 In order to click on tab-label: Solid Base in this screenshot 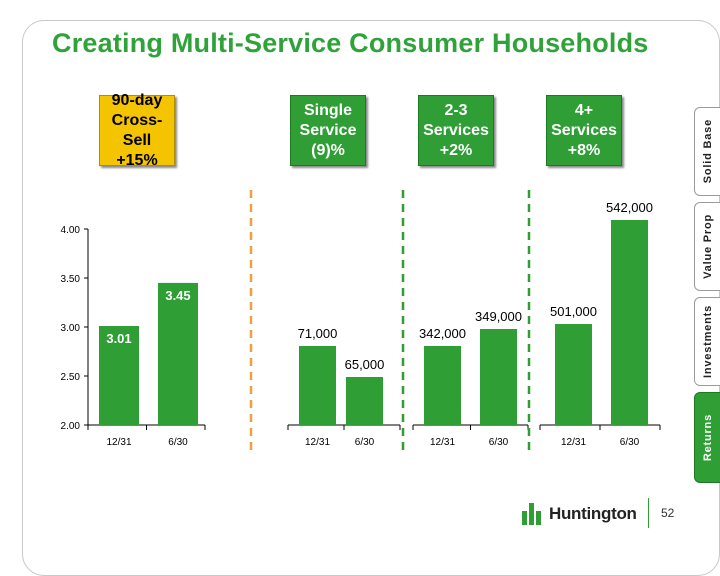, I will do `click(708, 151)`.